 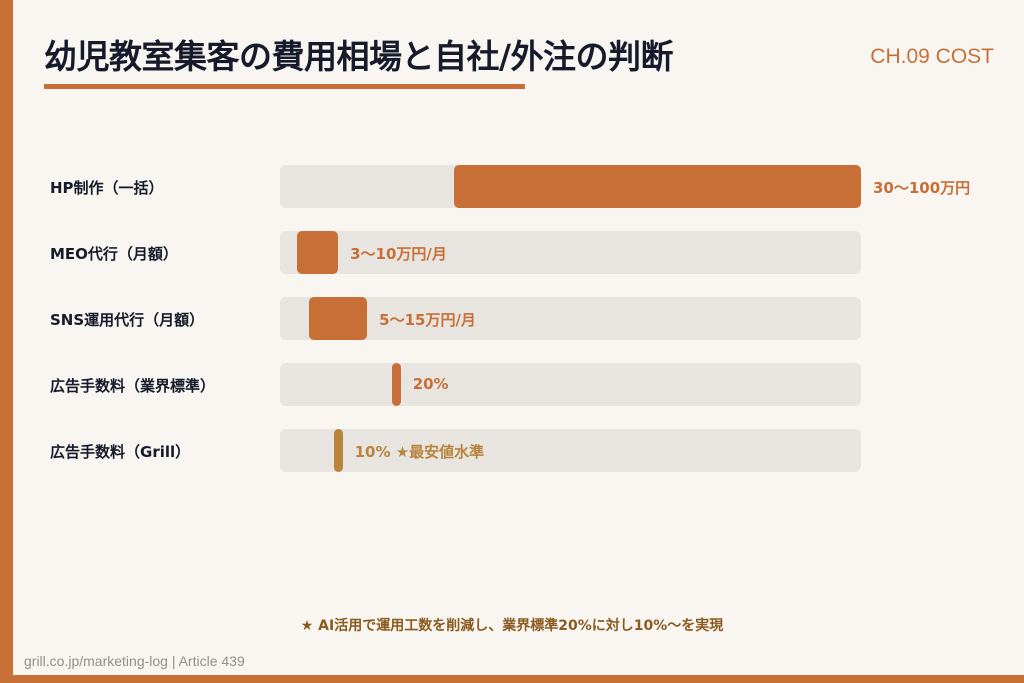 What do you see at coordinates (133, 386) in the screenshot?
I see `row-label: 広告手数料（業界標準）` at bounding box center [133, 386].